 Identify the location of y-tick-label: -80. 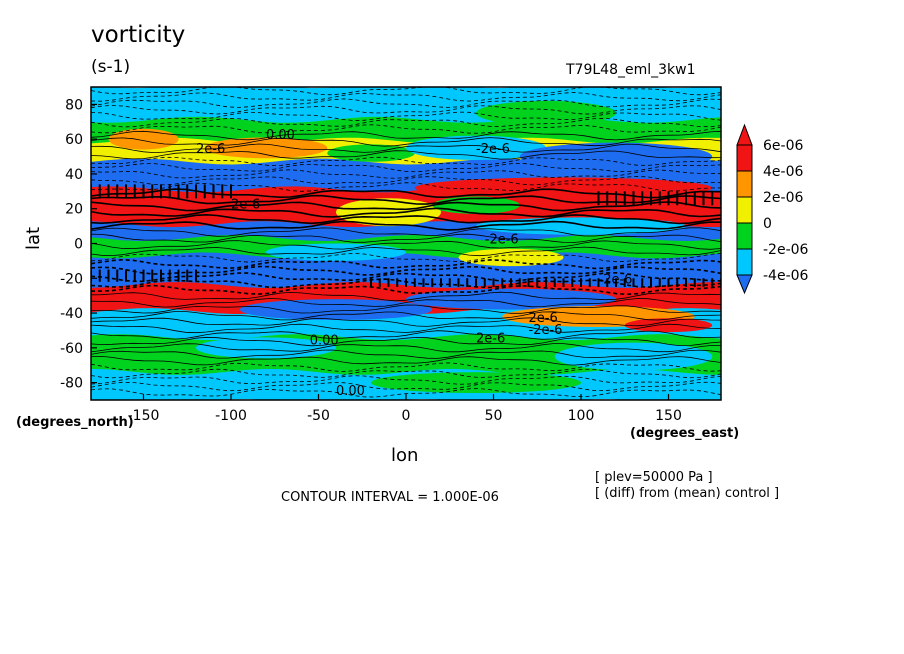
(71, 384).